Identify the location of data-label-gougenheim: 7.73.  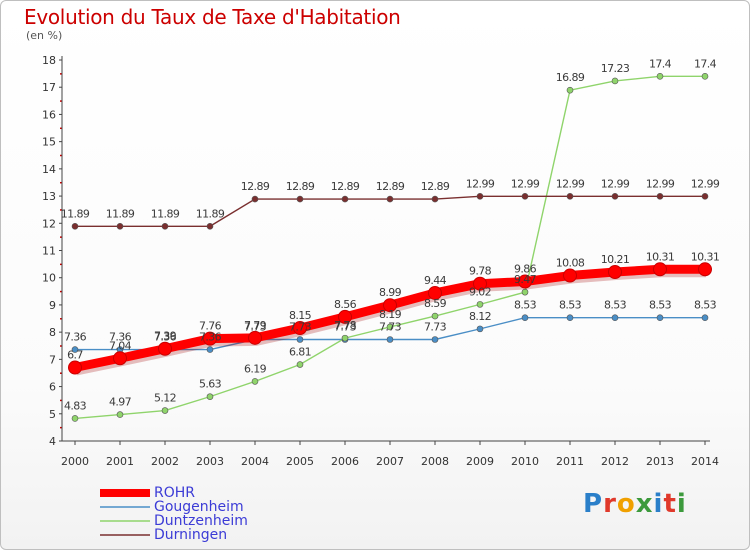
(390, 326).